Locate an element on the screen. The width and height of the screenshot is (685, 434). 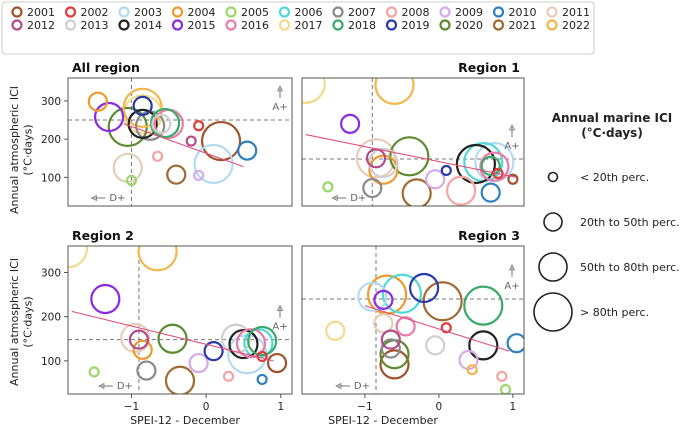
panel-title: Region 2 is located at coordinates (103, 235).